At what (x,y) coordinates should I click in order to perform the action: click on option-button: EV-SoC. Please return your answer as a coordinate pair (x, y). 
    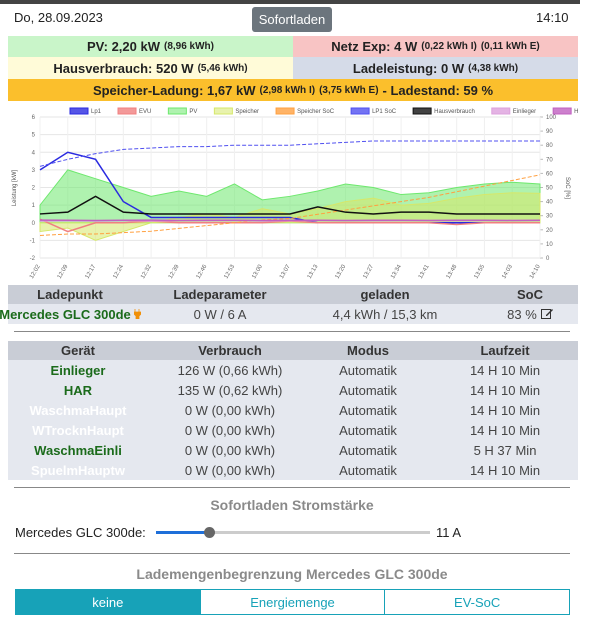
    Looking at the image, I should click on (477, 602).